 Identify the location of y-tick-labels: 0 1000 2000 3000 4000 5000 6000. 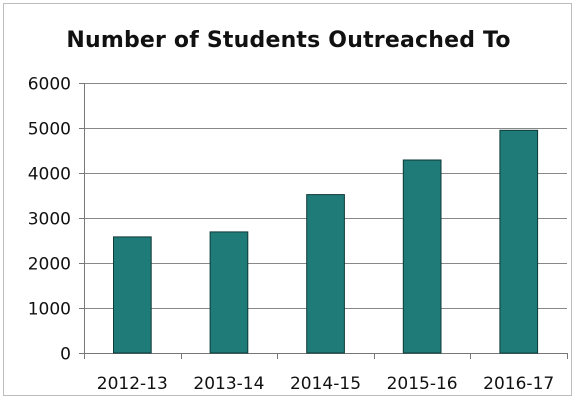
(49, 220).